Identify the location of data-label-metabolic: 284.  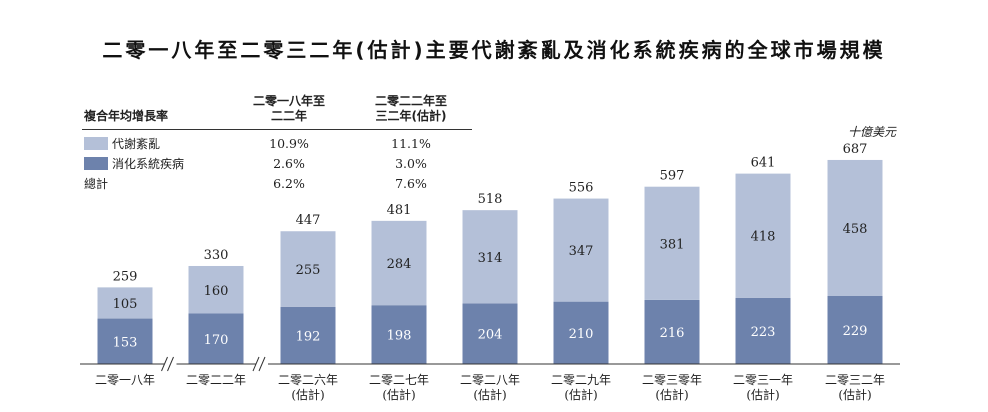
(399, 264).